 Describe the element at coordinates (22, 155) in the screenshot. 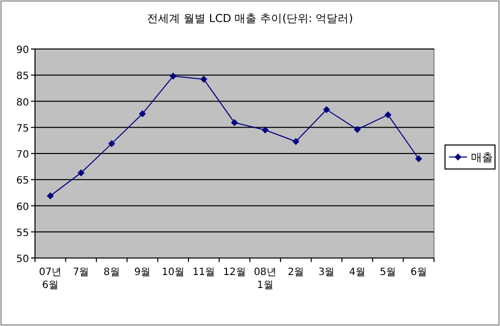

I see `y-tick-label: 70` at that location.